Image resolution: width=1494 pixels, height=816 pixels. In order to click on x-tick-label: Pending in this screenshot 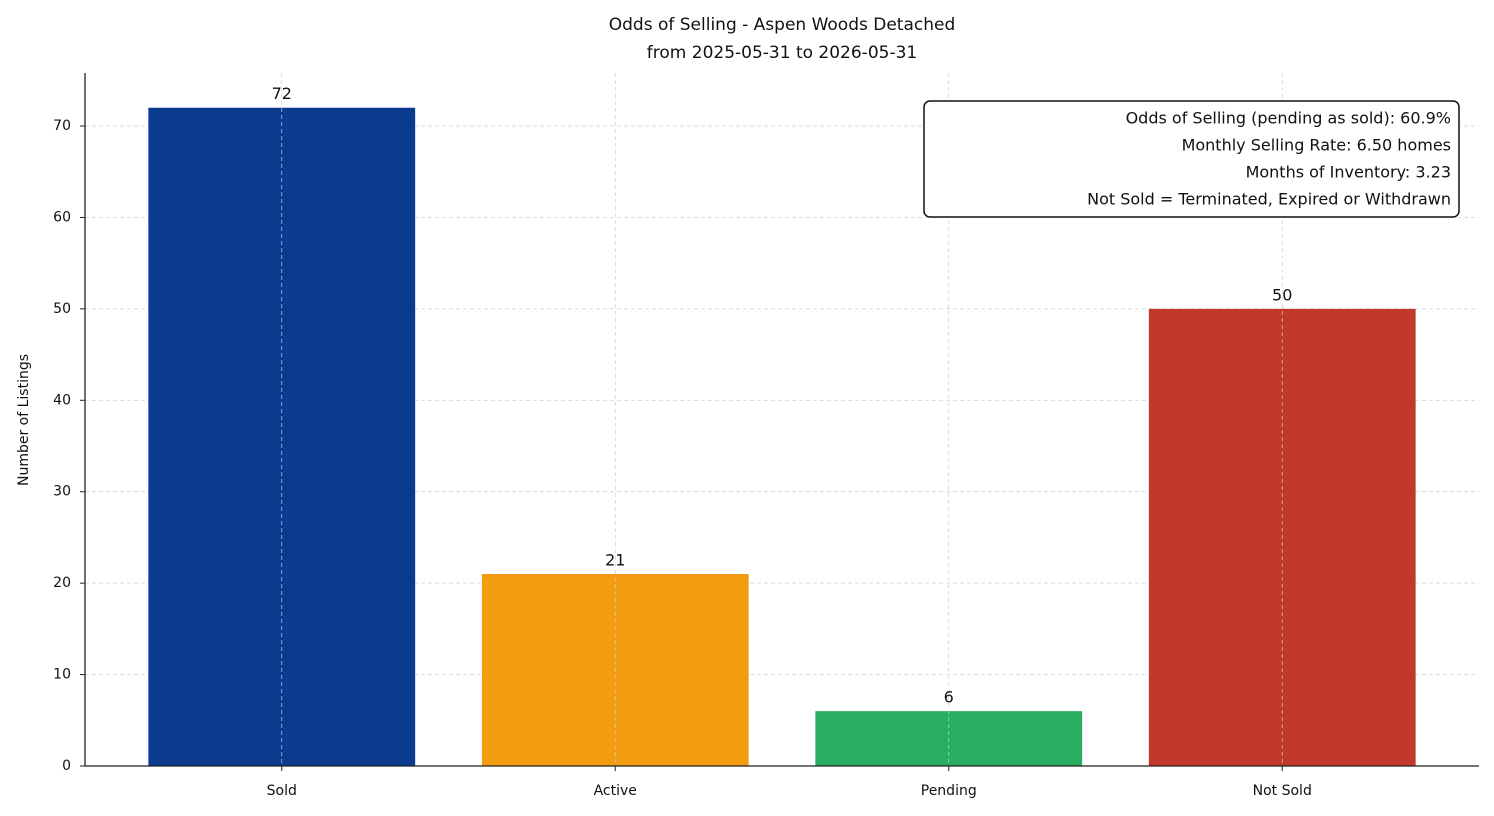, I will do `click(949, 791)`.